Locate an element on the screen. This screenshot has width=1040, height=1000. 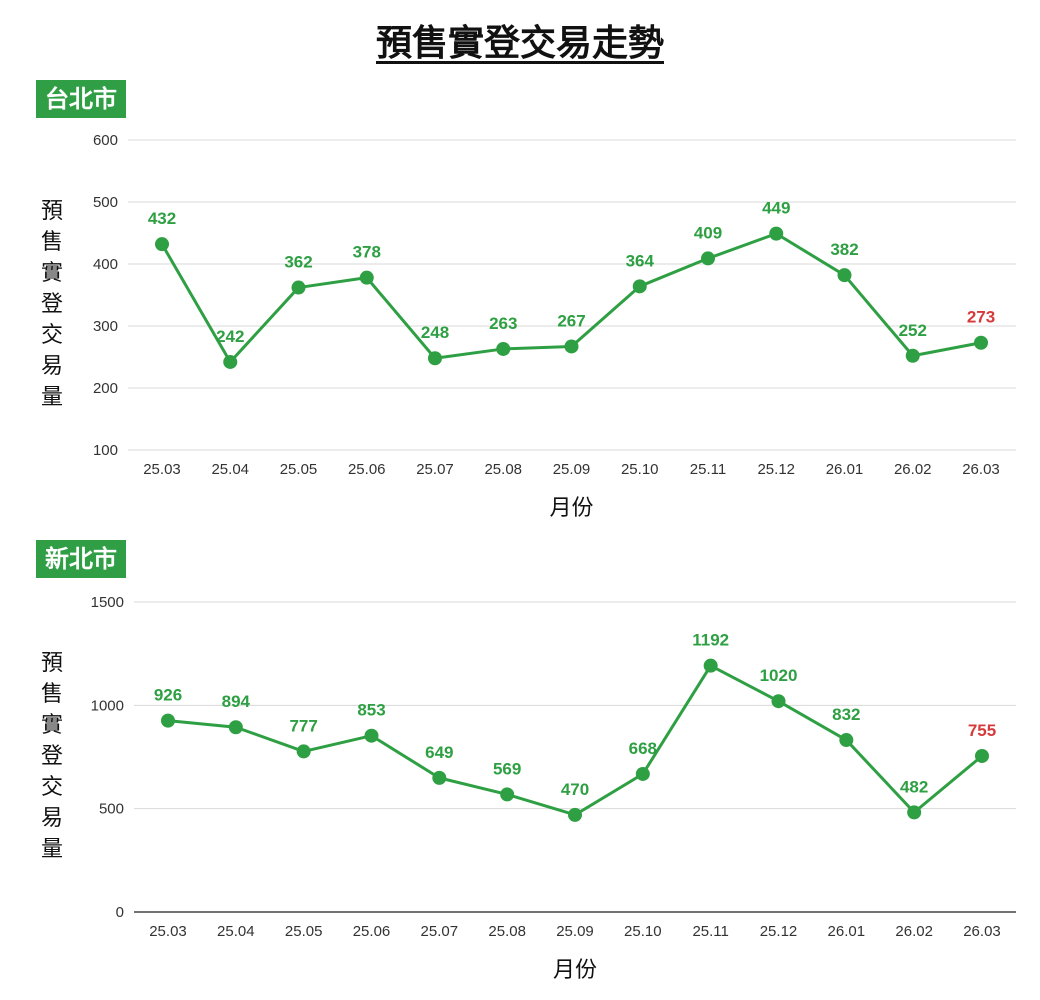
data-label: 432 is located at coordinates (162, 218).